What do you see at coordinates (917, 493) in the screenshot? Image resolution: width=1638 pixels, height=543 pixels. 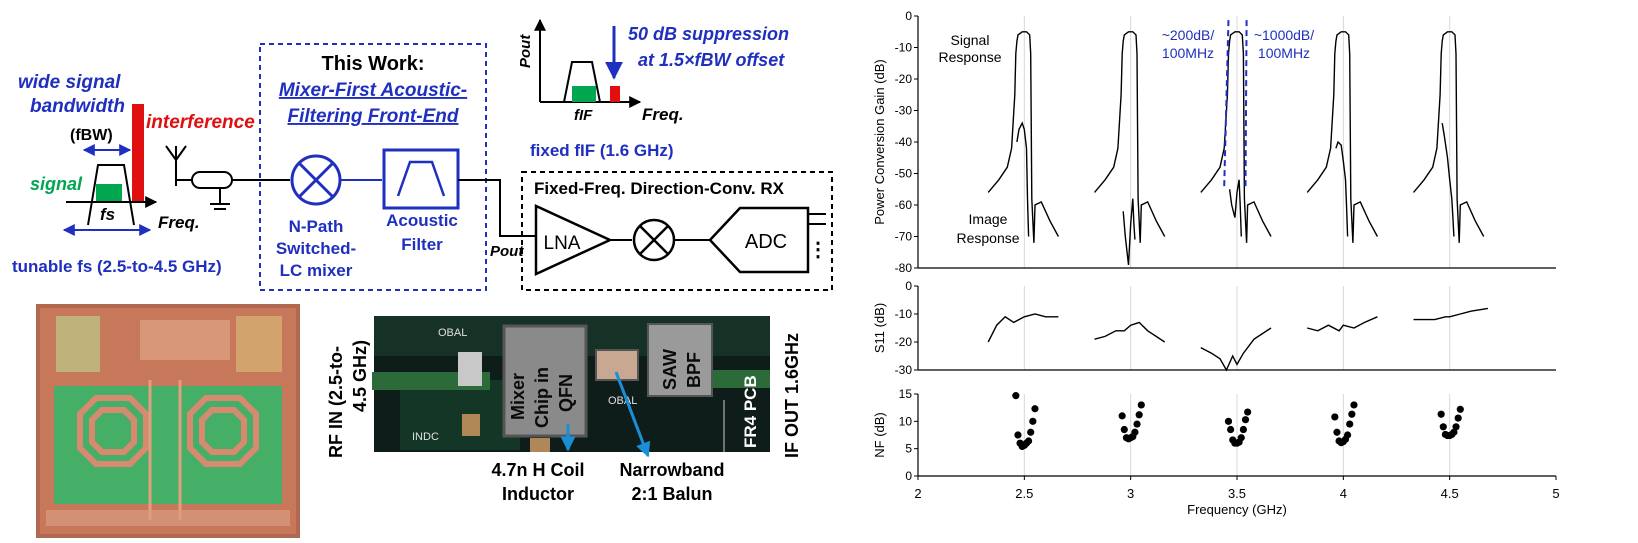 I see `x-tick-label: 2` at bounding box center [917, 493].